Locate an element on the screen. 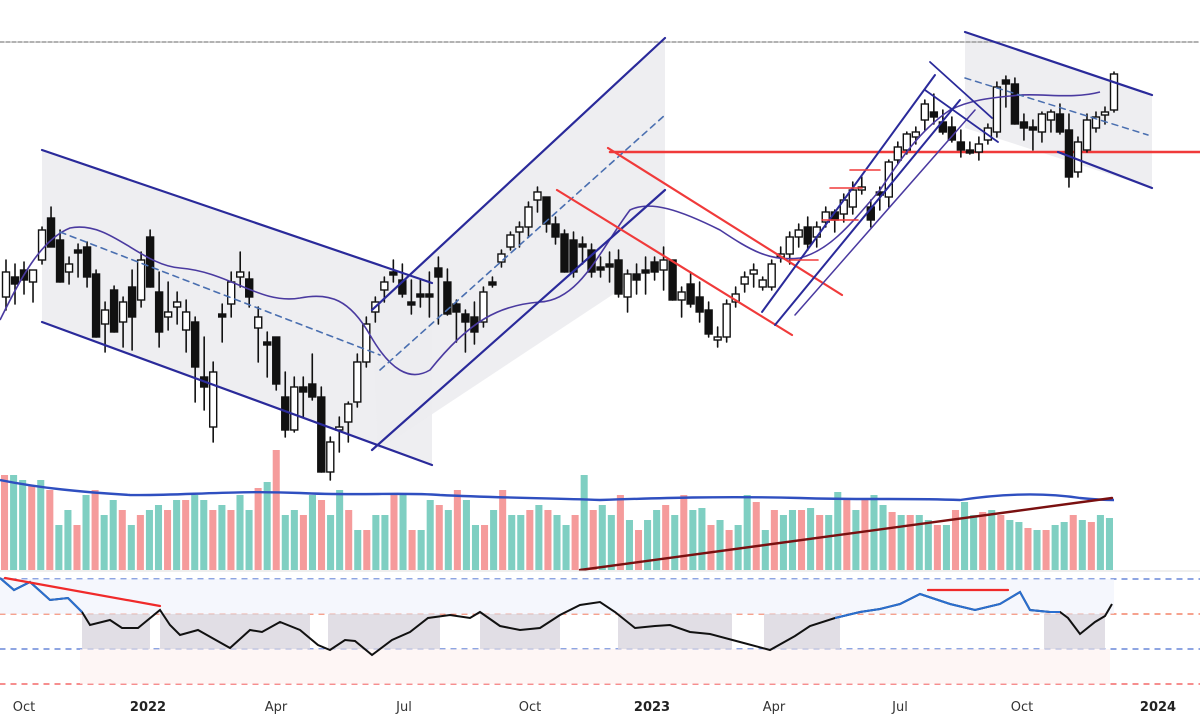 This screenshot has width=1200, height=720. volume-moving-average-long is located at coordinates (846, 534).